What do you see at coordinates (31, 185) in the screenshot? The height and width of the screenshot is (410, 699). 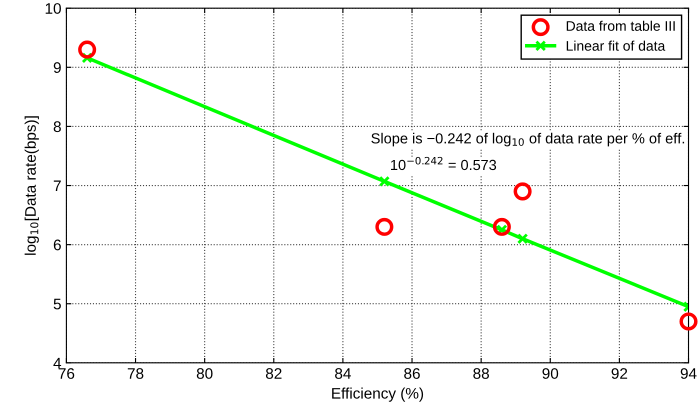 I see `y-axis-title: log$_{10}$[Data rate(bps)]` at bounding box center [31, 185].